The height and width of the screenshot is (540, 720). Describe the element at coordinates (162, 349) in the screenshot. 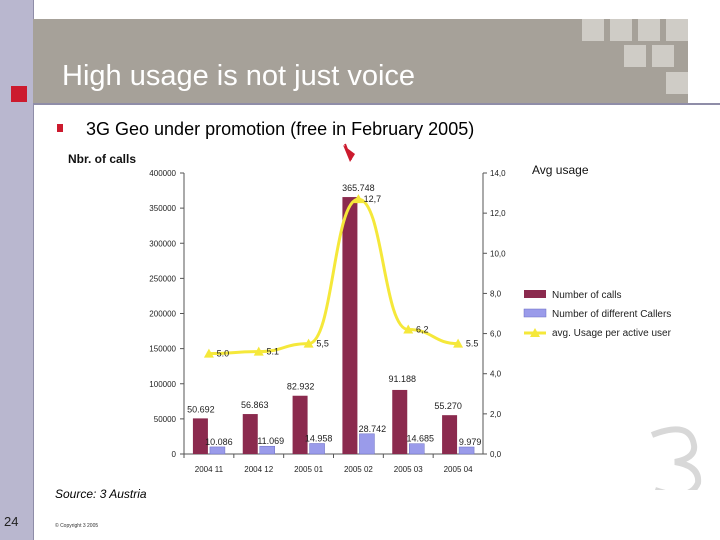

I see `y-left-tick-label: 150000` at that location.